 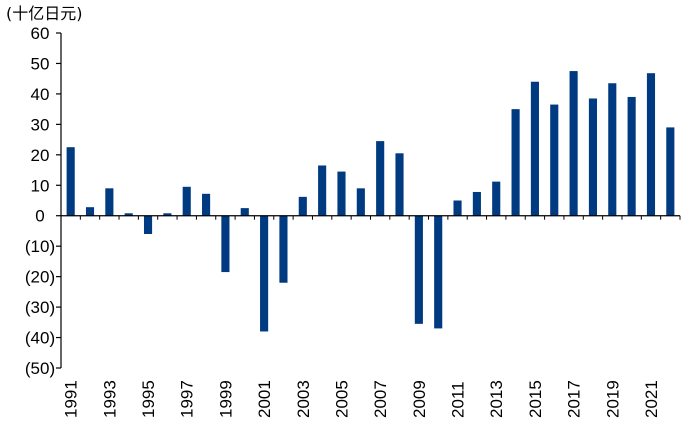 I want to click on x-tick-label: 2011, so click(x=458, y=399).